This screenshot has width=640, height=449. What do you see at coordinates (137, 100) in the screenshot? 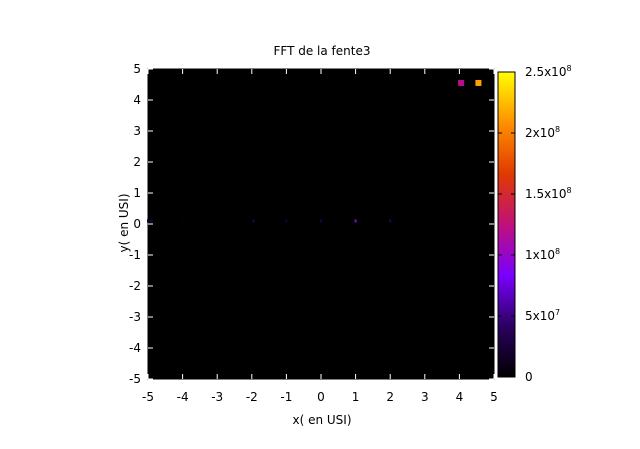
I see `y-tick-label: 4` at bounding box center [137, 100].